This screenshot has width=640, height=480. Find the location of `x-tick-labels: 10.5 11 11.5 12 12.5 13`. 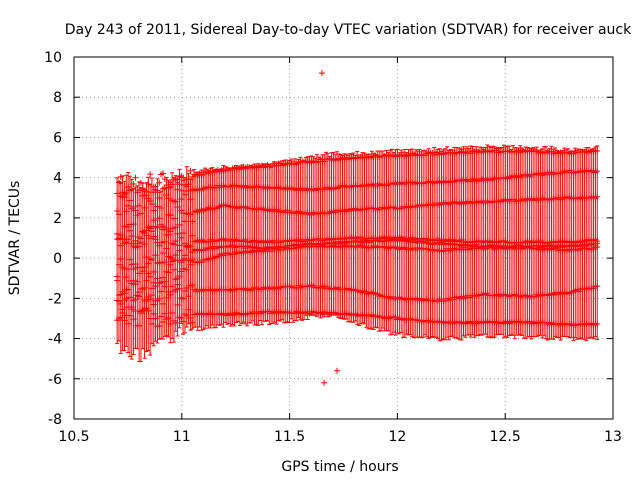

x-tick-labels: 10.5 11 11.5 12 12.5 13 is located at coordinates (340, 437).